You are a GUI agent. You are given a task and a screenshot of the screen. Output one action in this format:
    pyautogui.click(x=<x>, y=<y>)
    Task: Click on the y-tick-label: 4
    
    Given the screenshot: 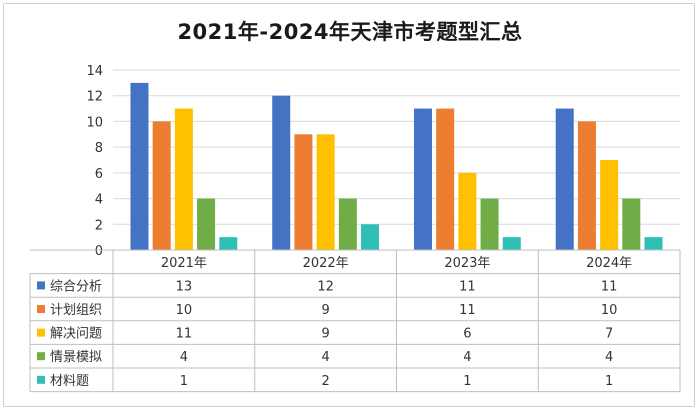 What is the action you would take?
    pyautogui.click(x=99, y=200)
    